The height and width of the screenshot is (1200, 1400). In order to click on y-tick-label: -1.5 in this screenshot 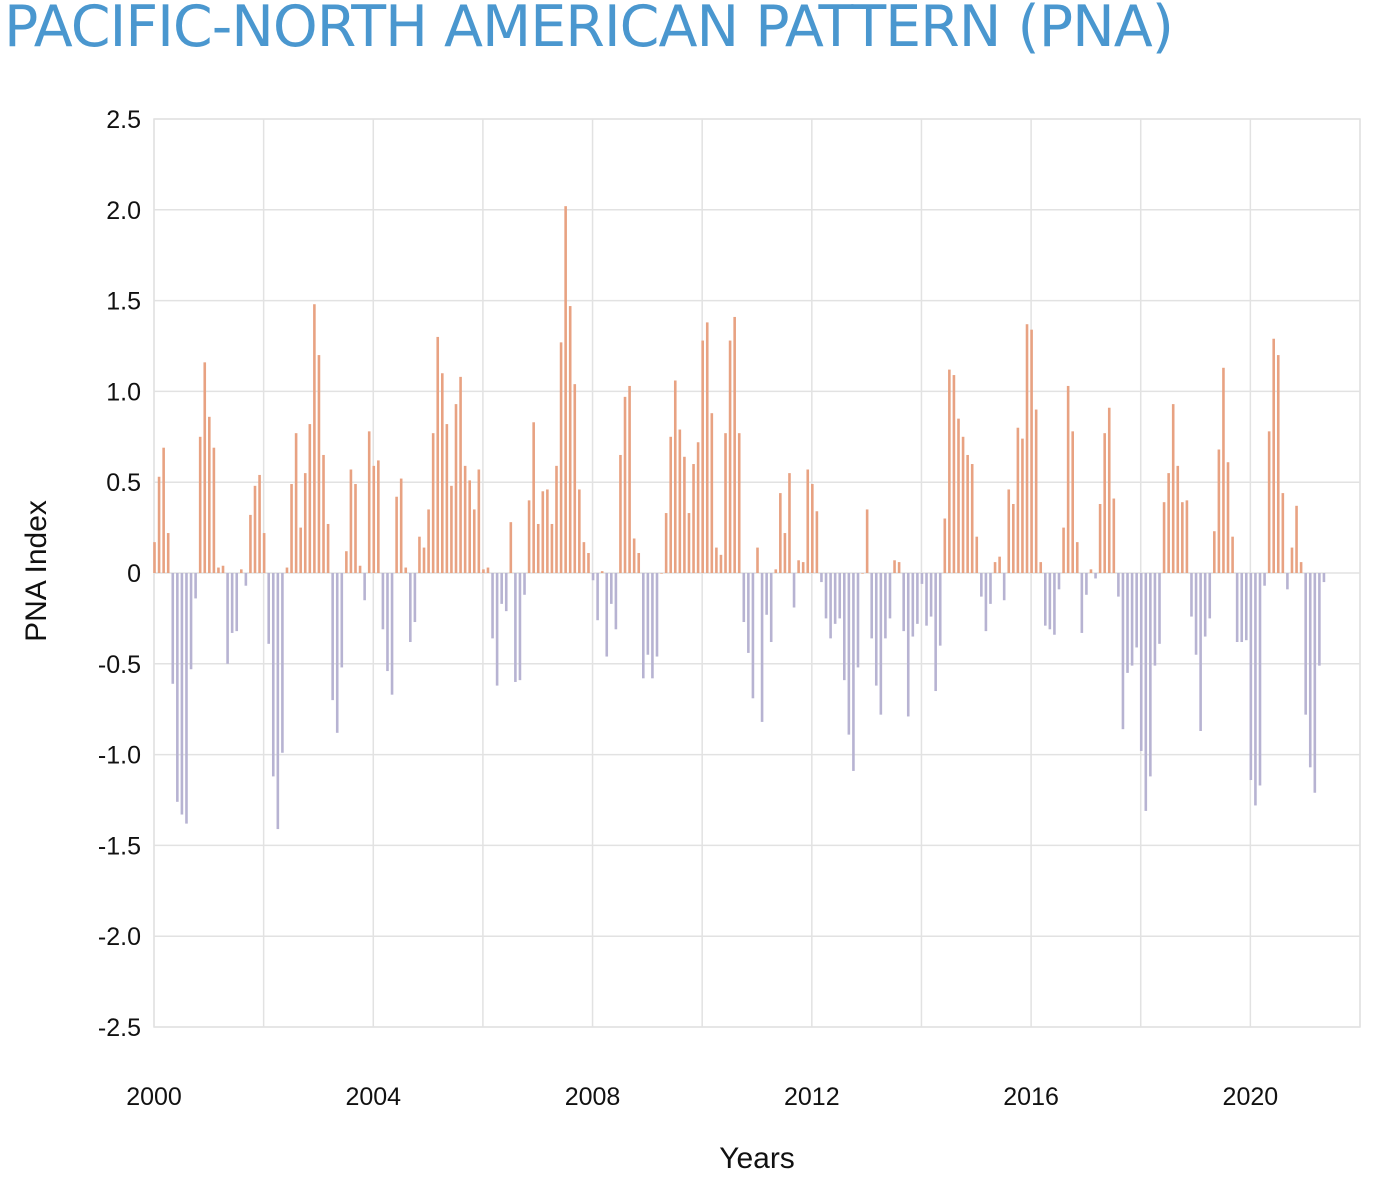, I will do `click(119, 846)`.